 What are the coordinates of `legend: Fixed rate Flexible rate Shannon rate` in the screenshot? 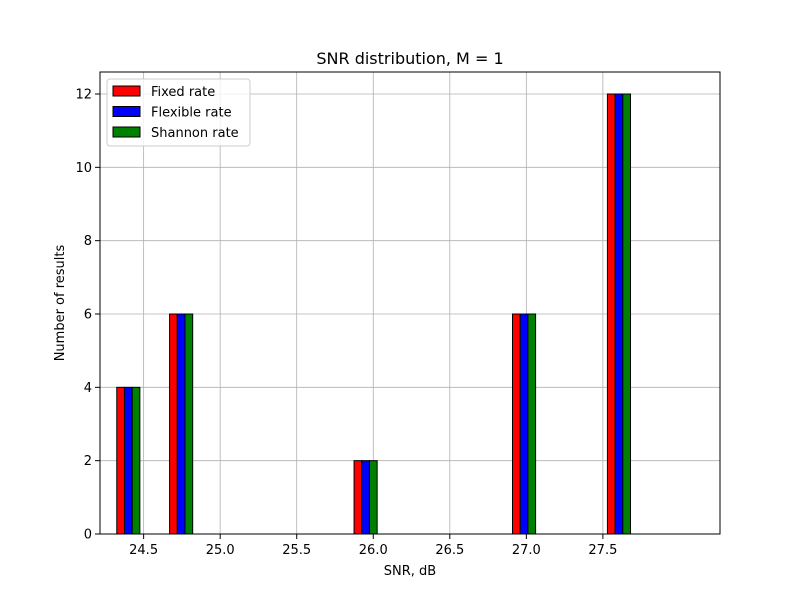 It's located at (178, 112).